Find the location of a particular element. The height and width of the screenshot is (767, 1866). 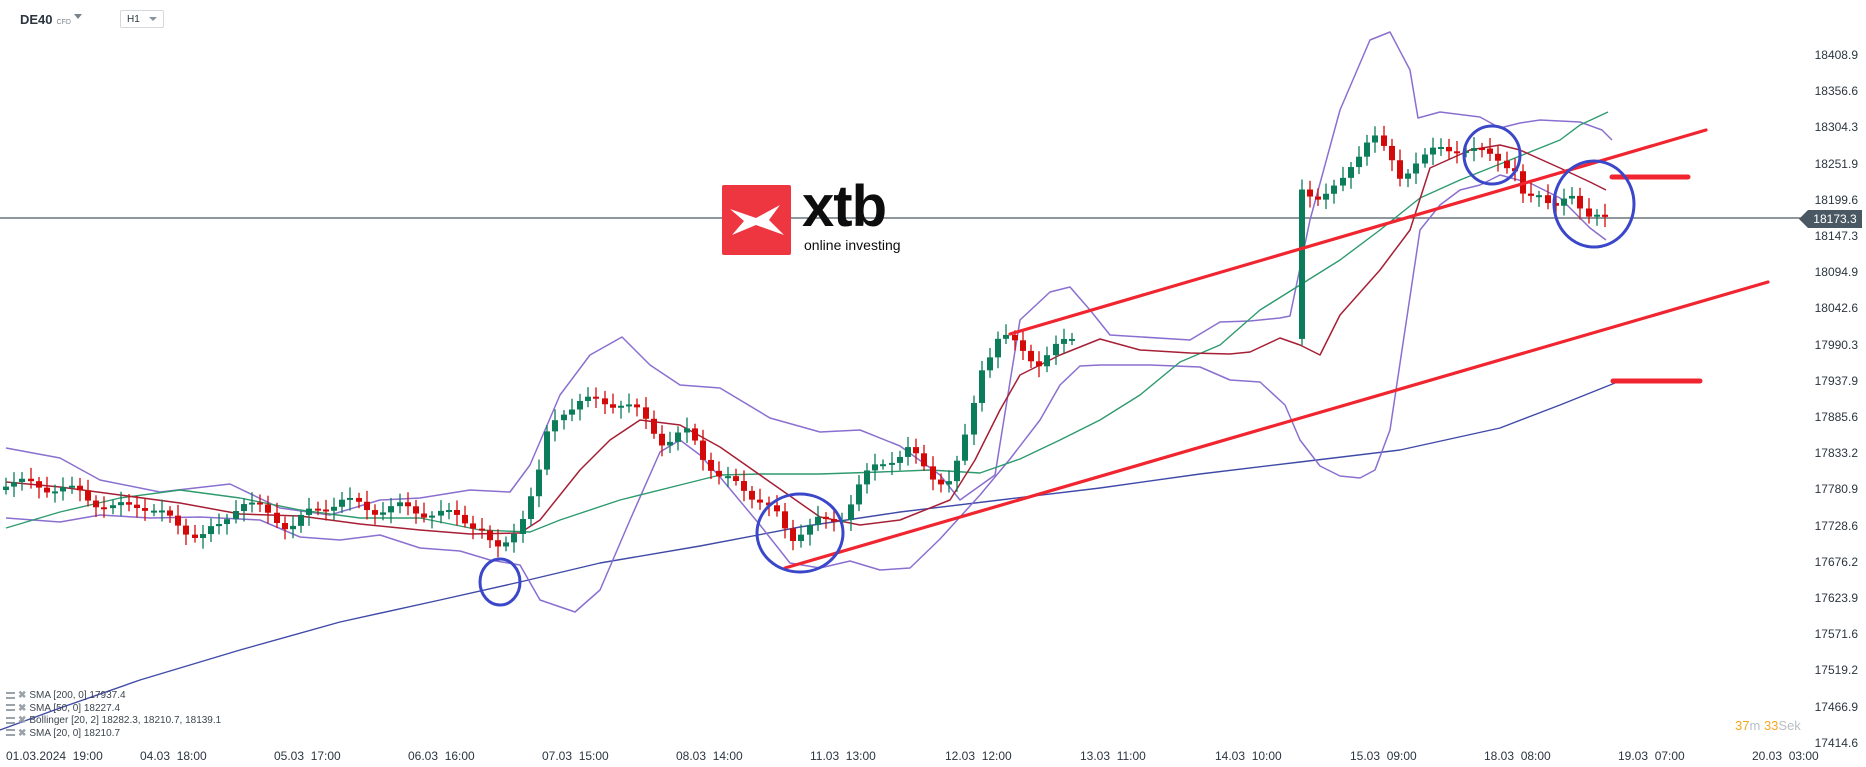

legend-text: SMA [20, 0] 18210.7 is located at coordinates (75, 733).